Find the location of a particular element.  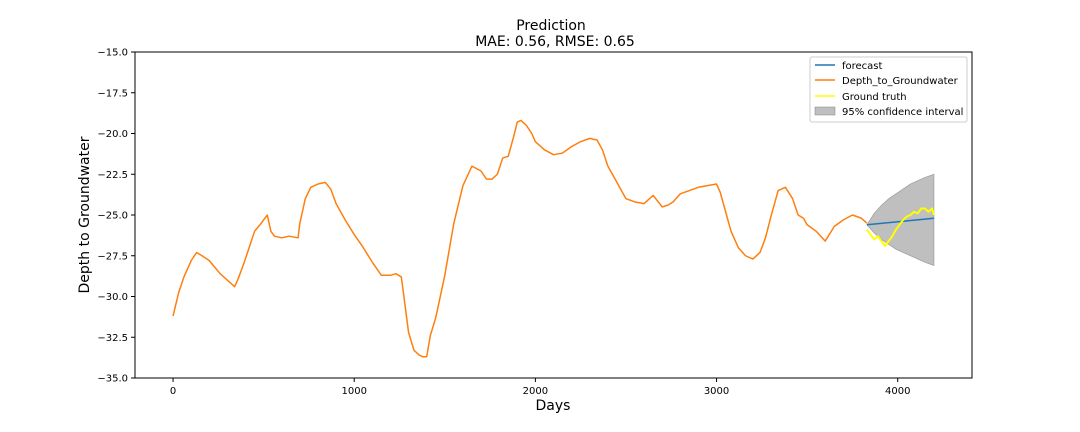

y-tick-label: −25.0 is located at coordinates (112, 216).